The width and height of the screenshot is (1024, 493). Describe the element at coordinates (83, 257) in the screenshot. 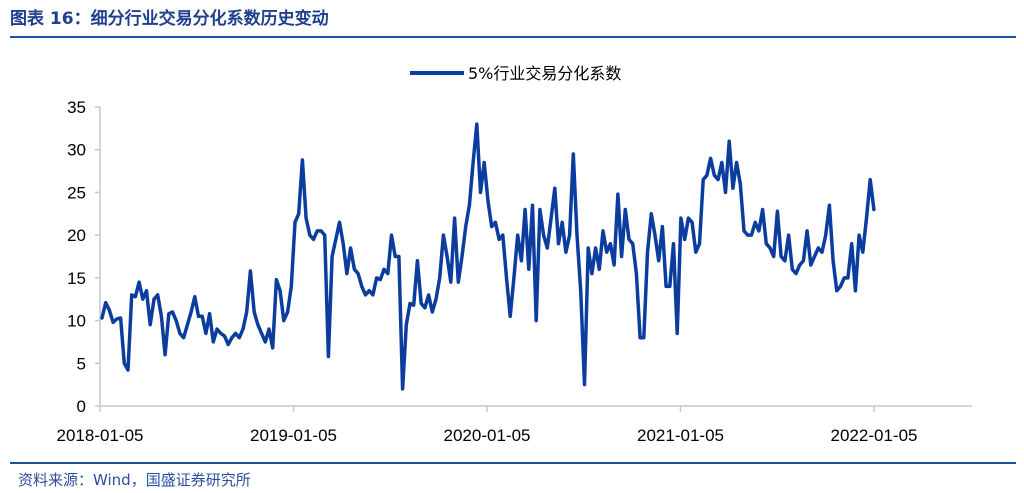

I see `y-axis-ticks: 0 5 10 15 20 25 30 35` at that location.